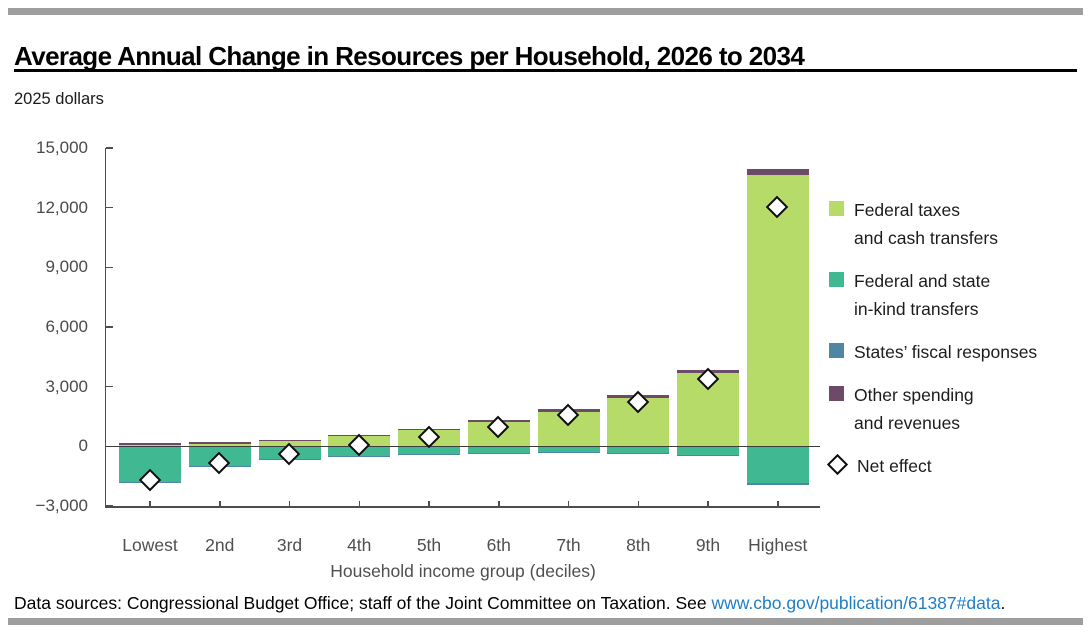 This screenshot has width=1091, height=634. What do you see at coordinates (856, 603) in the screenshot?
I see `data-source-link: www.cbo.gov/publication/61387#data` at bounding box center [856, 603].